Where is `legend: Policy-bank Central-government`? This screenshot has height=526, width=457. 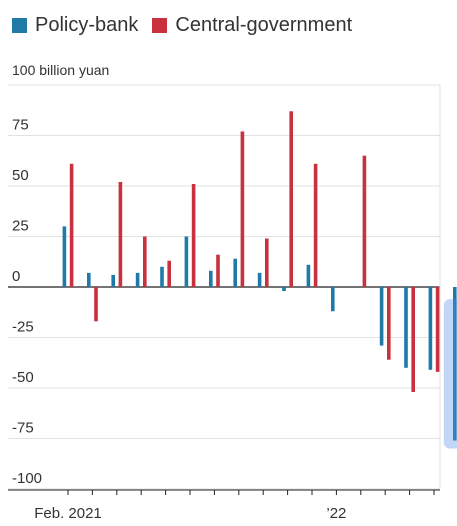 legend: Policy-bank Central-government is located at coordinates (189, 25).